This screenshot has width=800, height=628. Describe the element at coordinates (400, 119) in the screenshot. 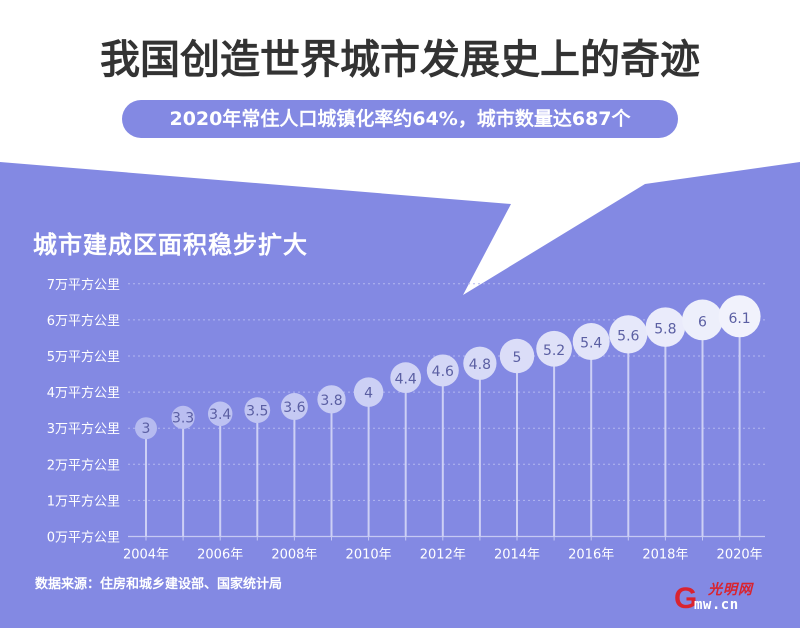

I see `subtitle-pill: 2020年常住人口城镇化率约64%，城市数量达687个` at that location.